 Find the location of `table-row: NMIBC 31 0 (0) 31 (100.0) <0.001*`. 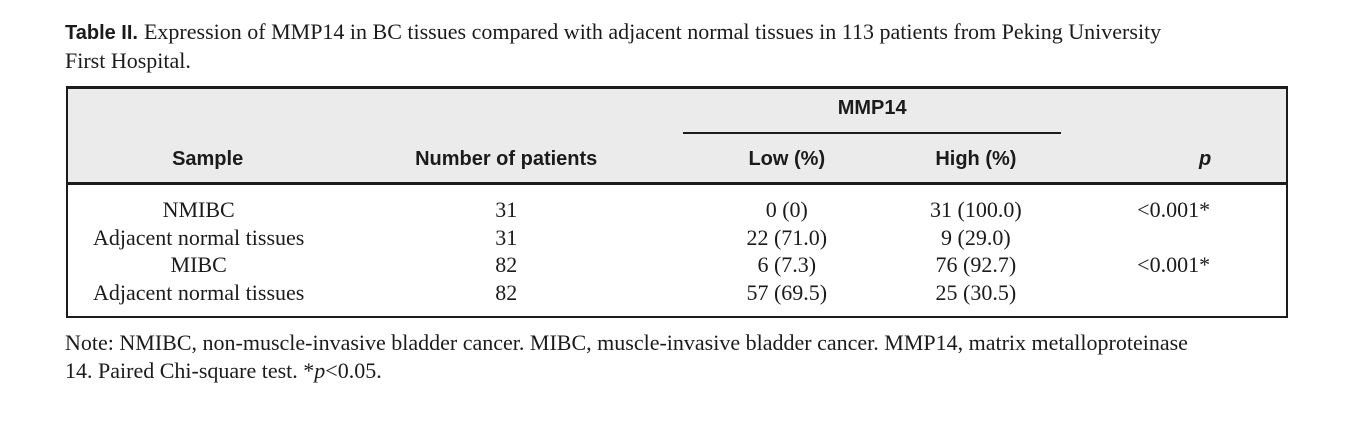

table-row: NMIBC 31 0 (0) 31 (100.0) <0.001* is located at coordinates (677, 203).